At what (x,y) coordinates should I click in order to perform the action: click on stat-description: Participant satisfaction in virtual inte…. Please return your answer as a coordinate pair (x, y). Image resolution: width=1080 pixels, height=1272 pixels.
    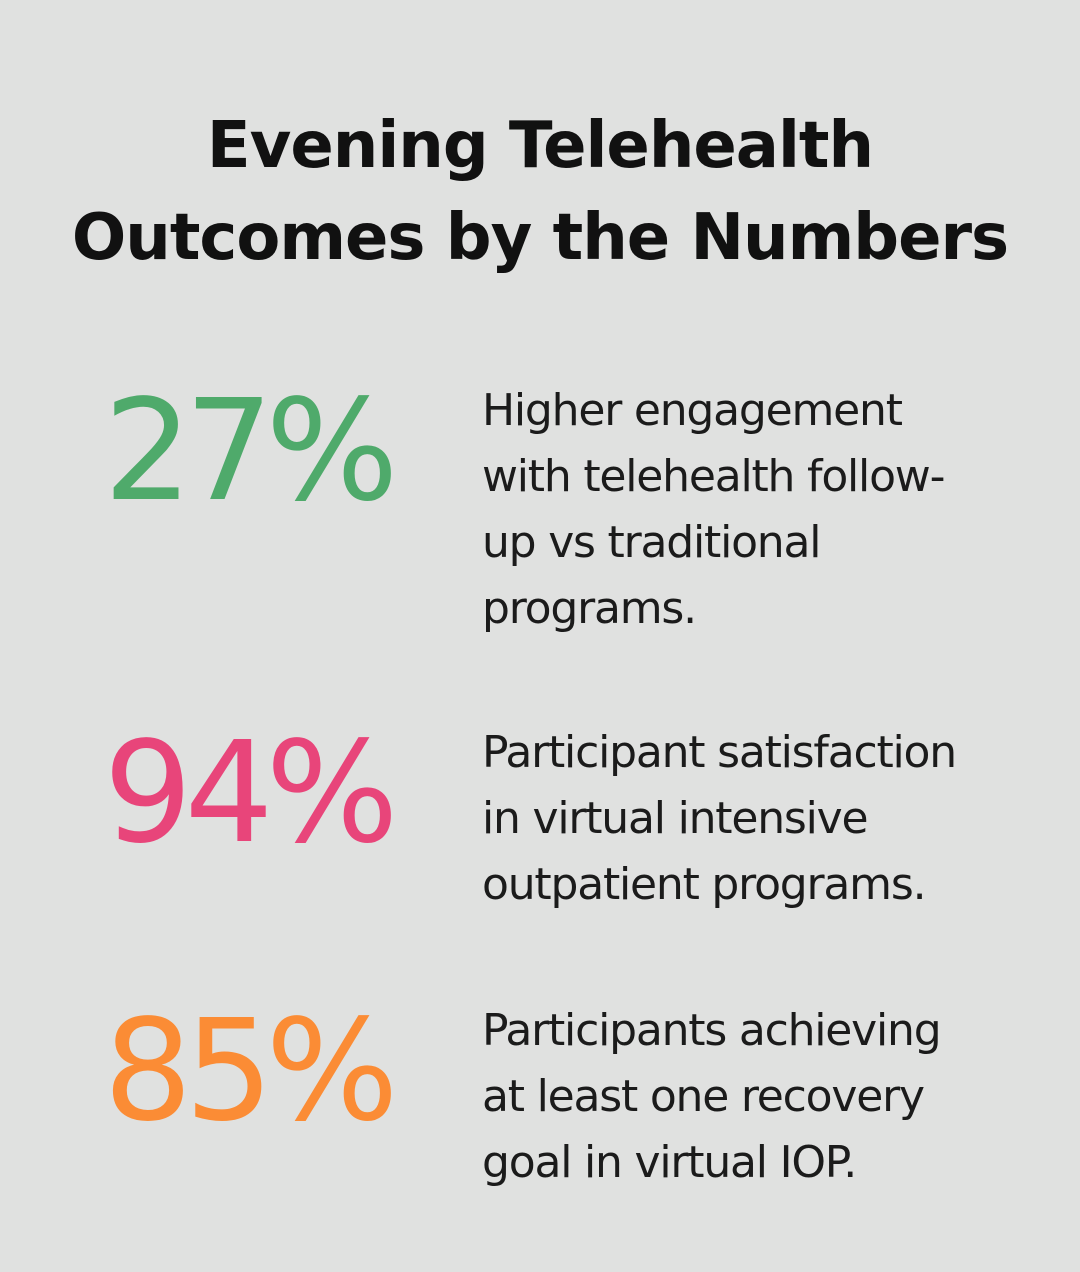
    Looking at the image, I should click on (742, 819).